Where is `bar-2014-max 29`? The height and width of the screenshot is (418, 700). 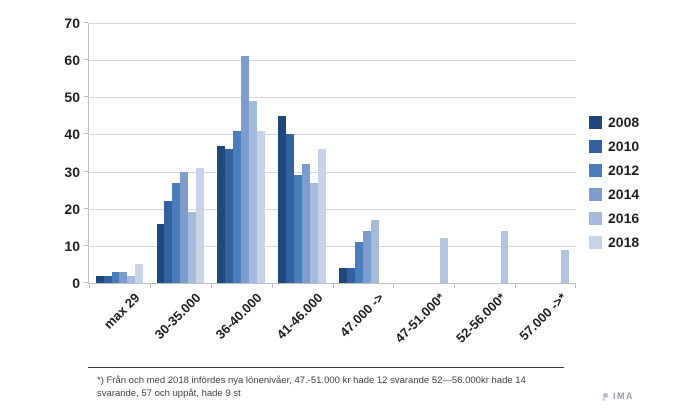 bar-2014-max 29 is located at coordinates (123, 277).